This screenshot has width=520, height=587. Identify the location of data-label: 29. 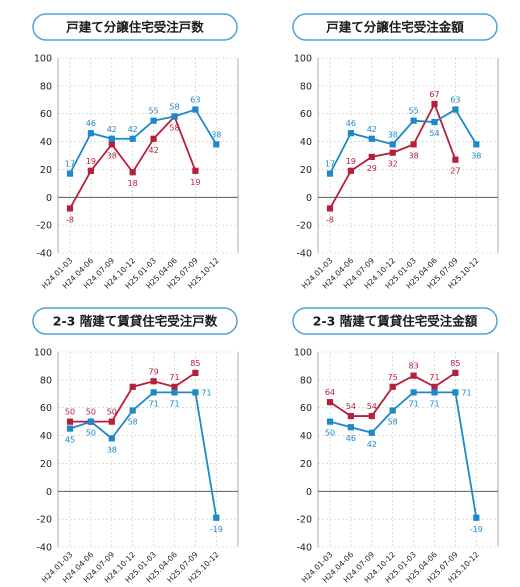
(372, 168).